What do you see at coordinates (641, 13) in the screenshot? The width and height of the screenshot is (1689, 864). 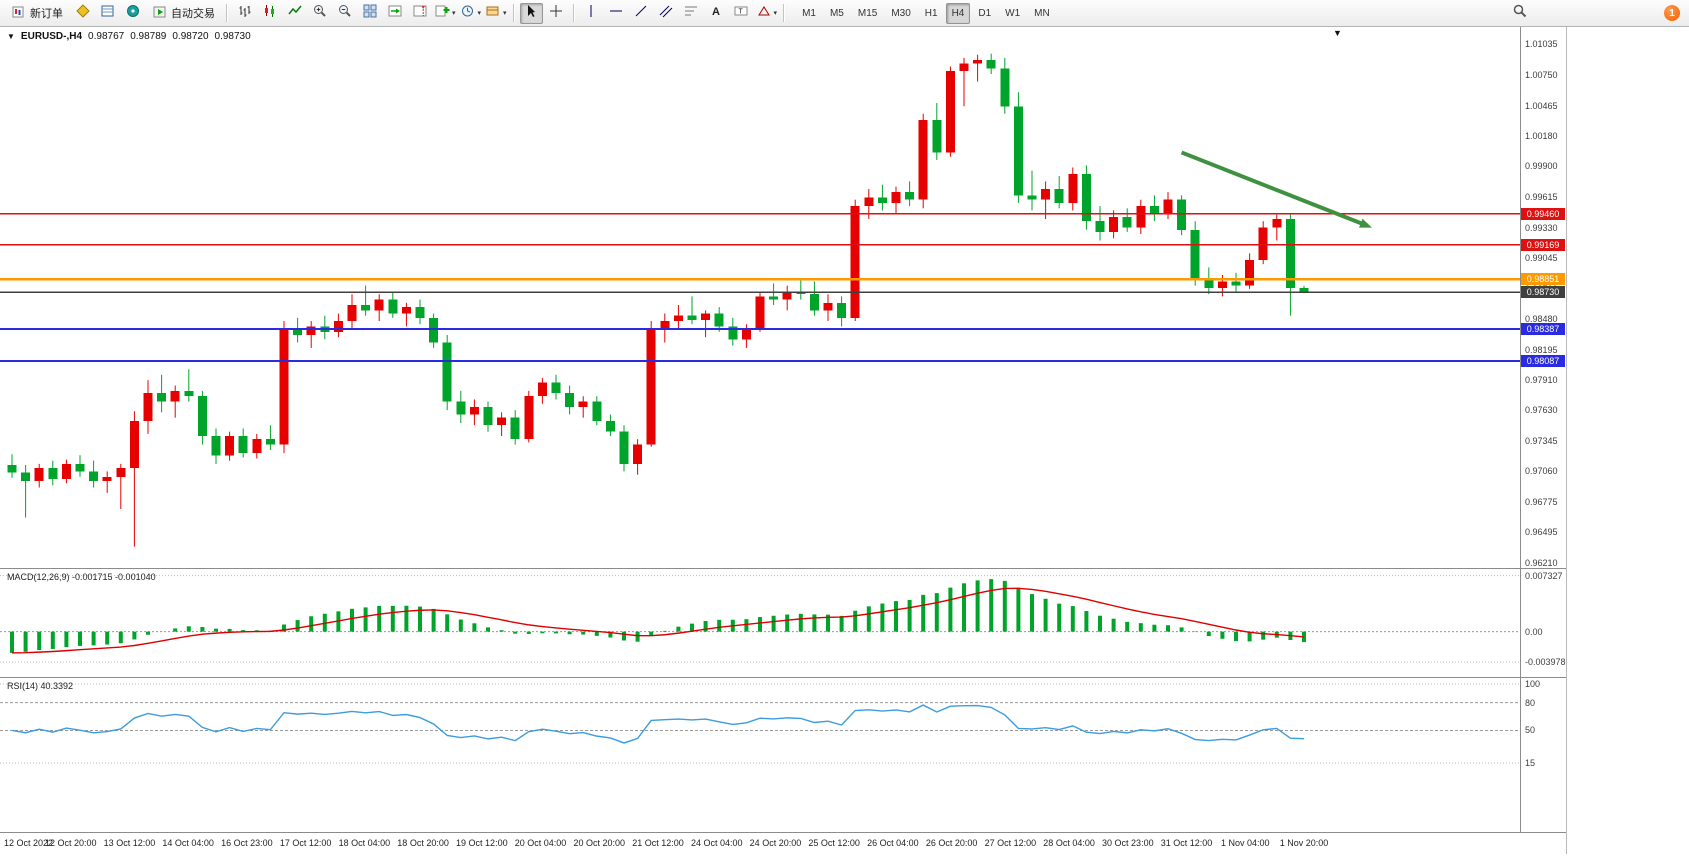 I see `trendline-button` at bounding box center [641, 13].